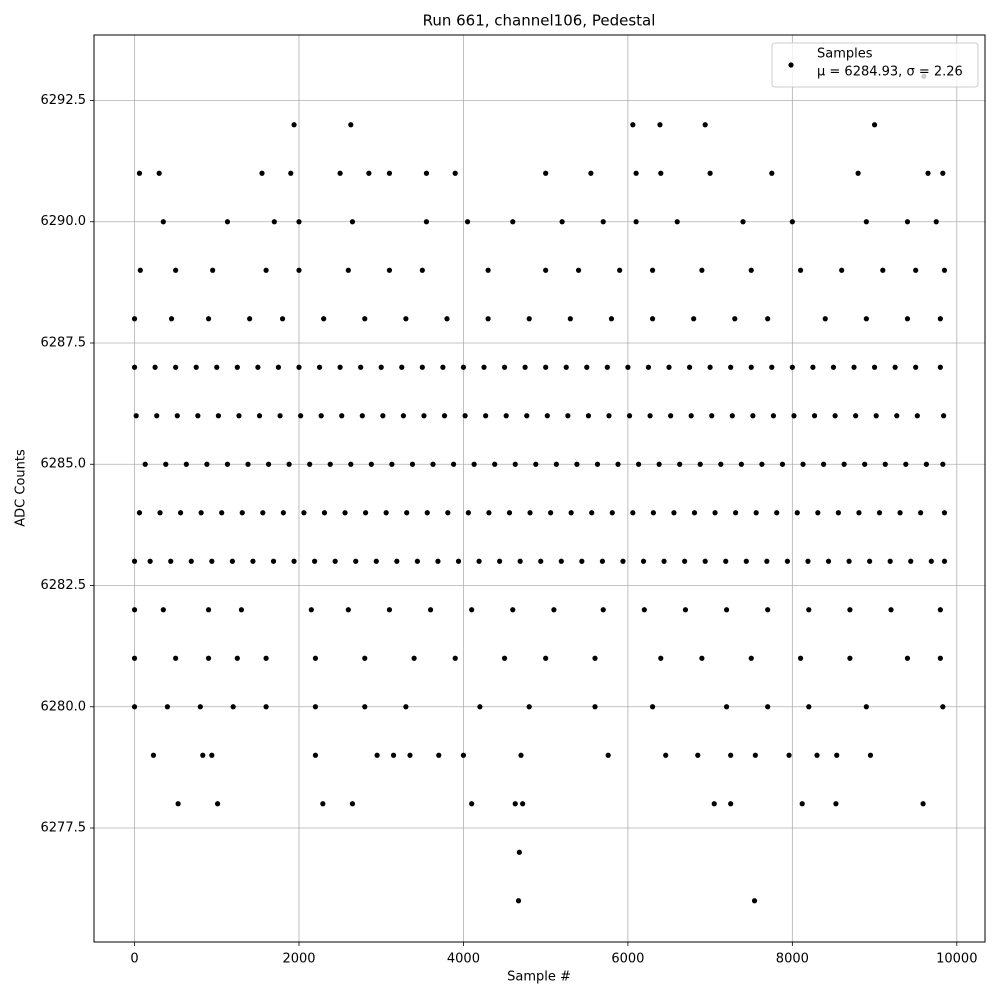 This screenshot has width=1000, height=1000. Describe the element at coordinates (956, 959) in the screenshot. I see `x-tick-label: 10000` at that location.